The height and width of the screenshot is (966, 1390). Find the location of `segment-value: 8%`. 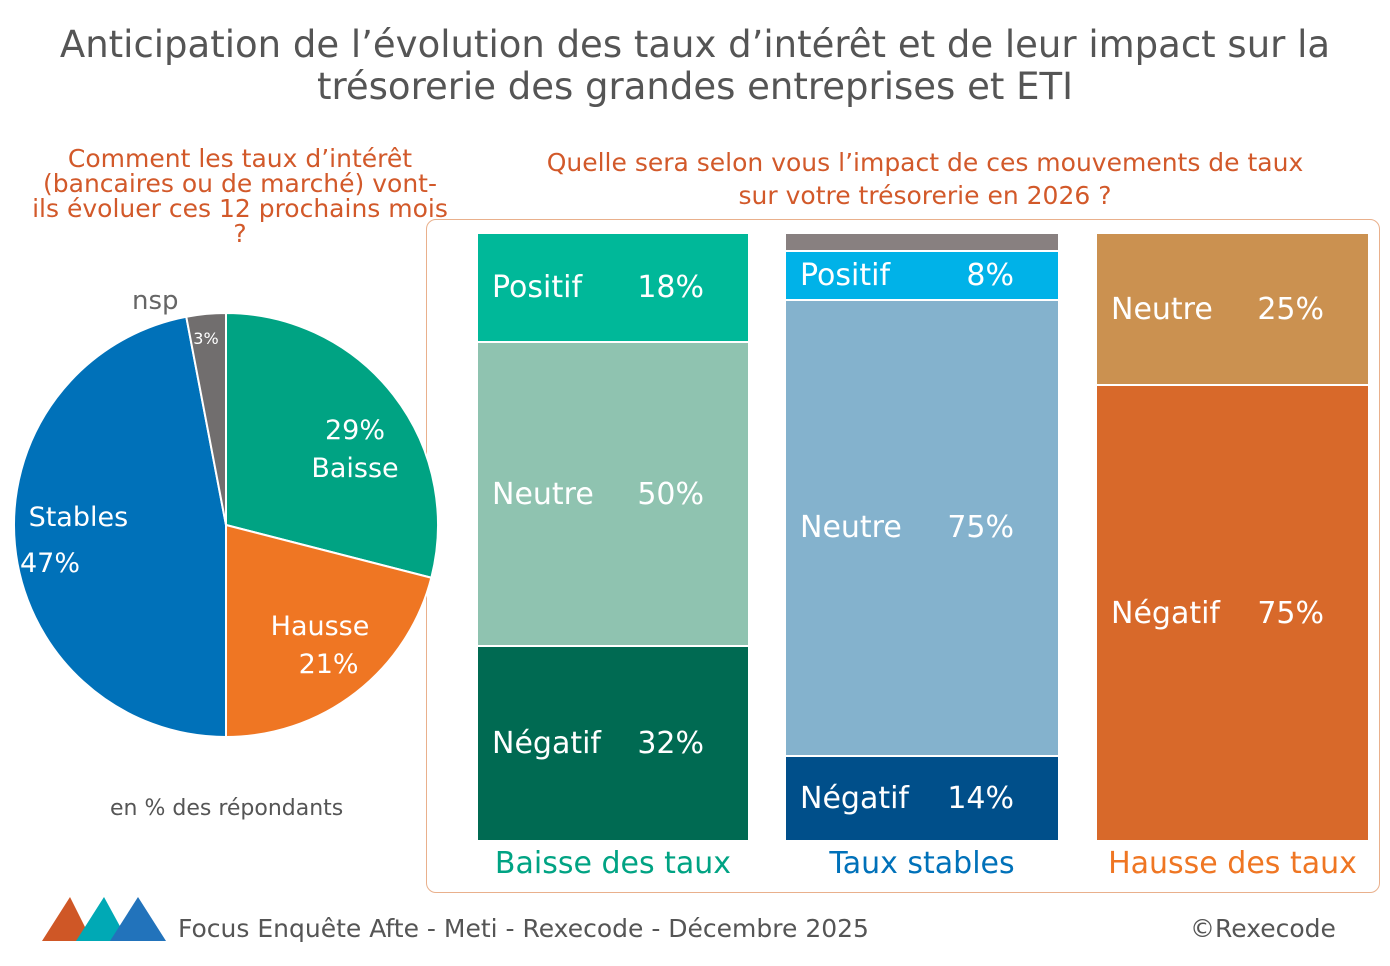

segment-value: 8% is located at coordinates (990, 276).